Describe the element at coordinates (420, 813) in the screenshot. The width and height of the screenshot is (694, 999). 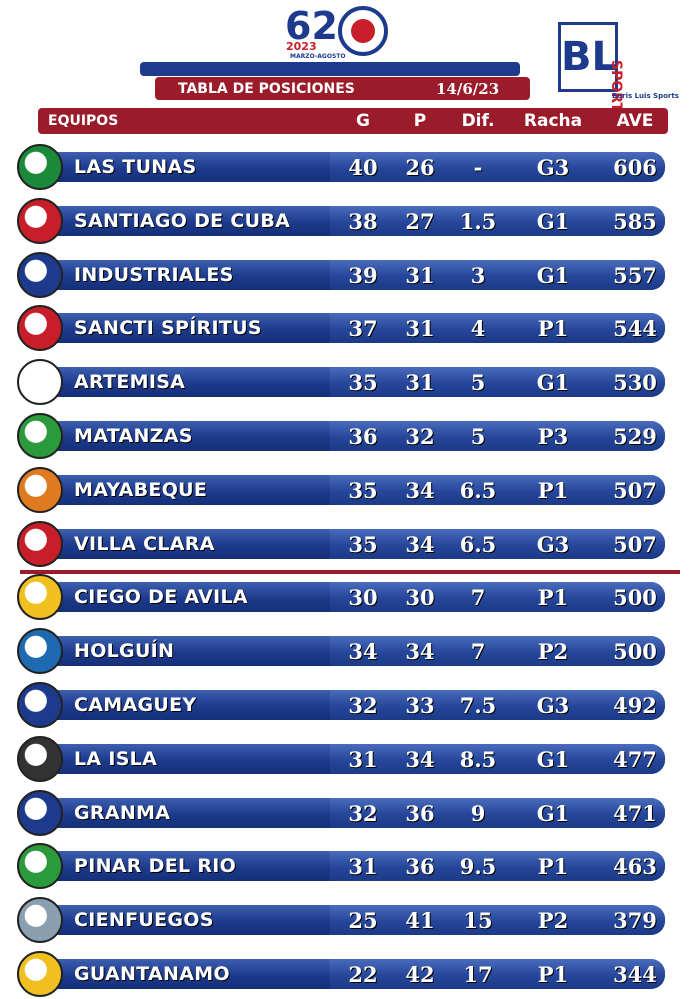
I see `stat-cell: 36` at that location.